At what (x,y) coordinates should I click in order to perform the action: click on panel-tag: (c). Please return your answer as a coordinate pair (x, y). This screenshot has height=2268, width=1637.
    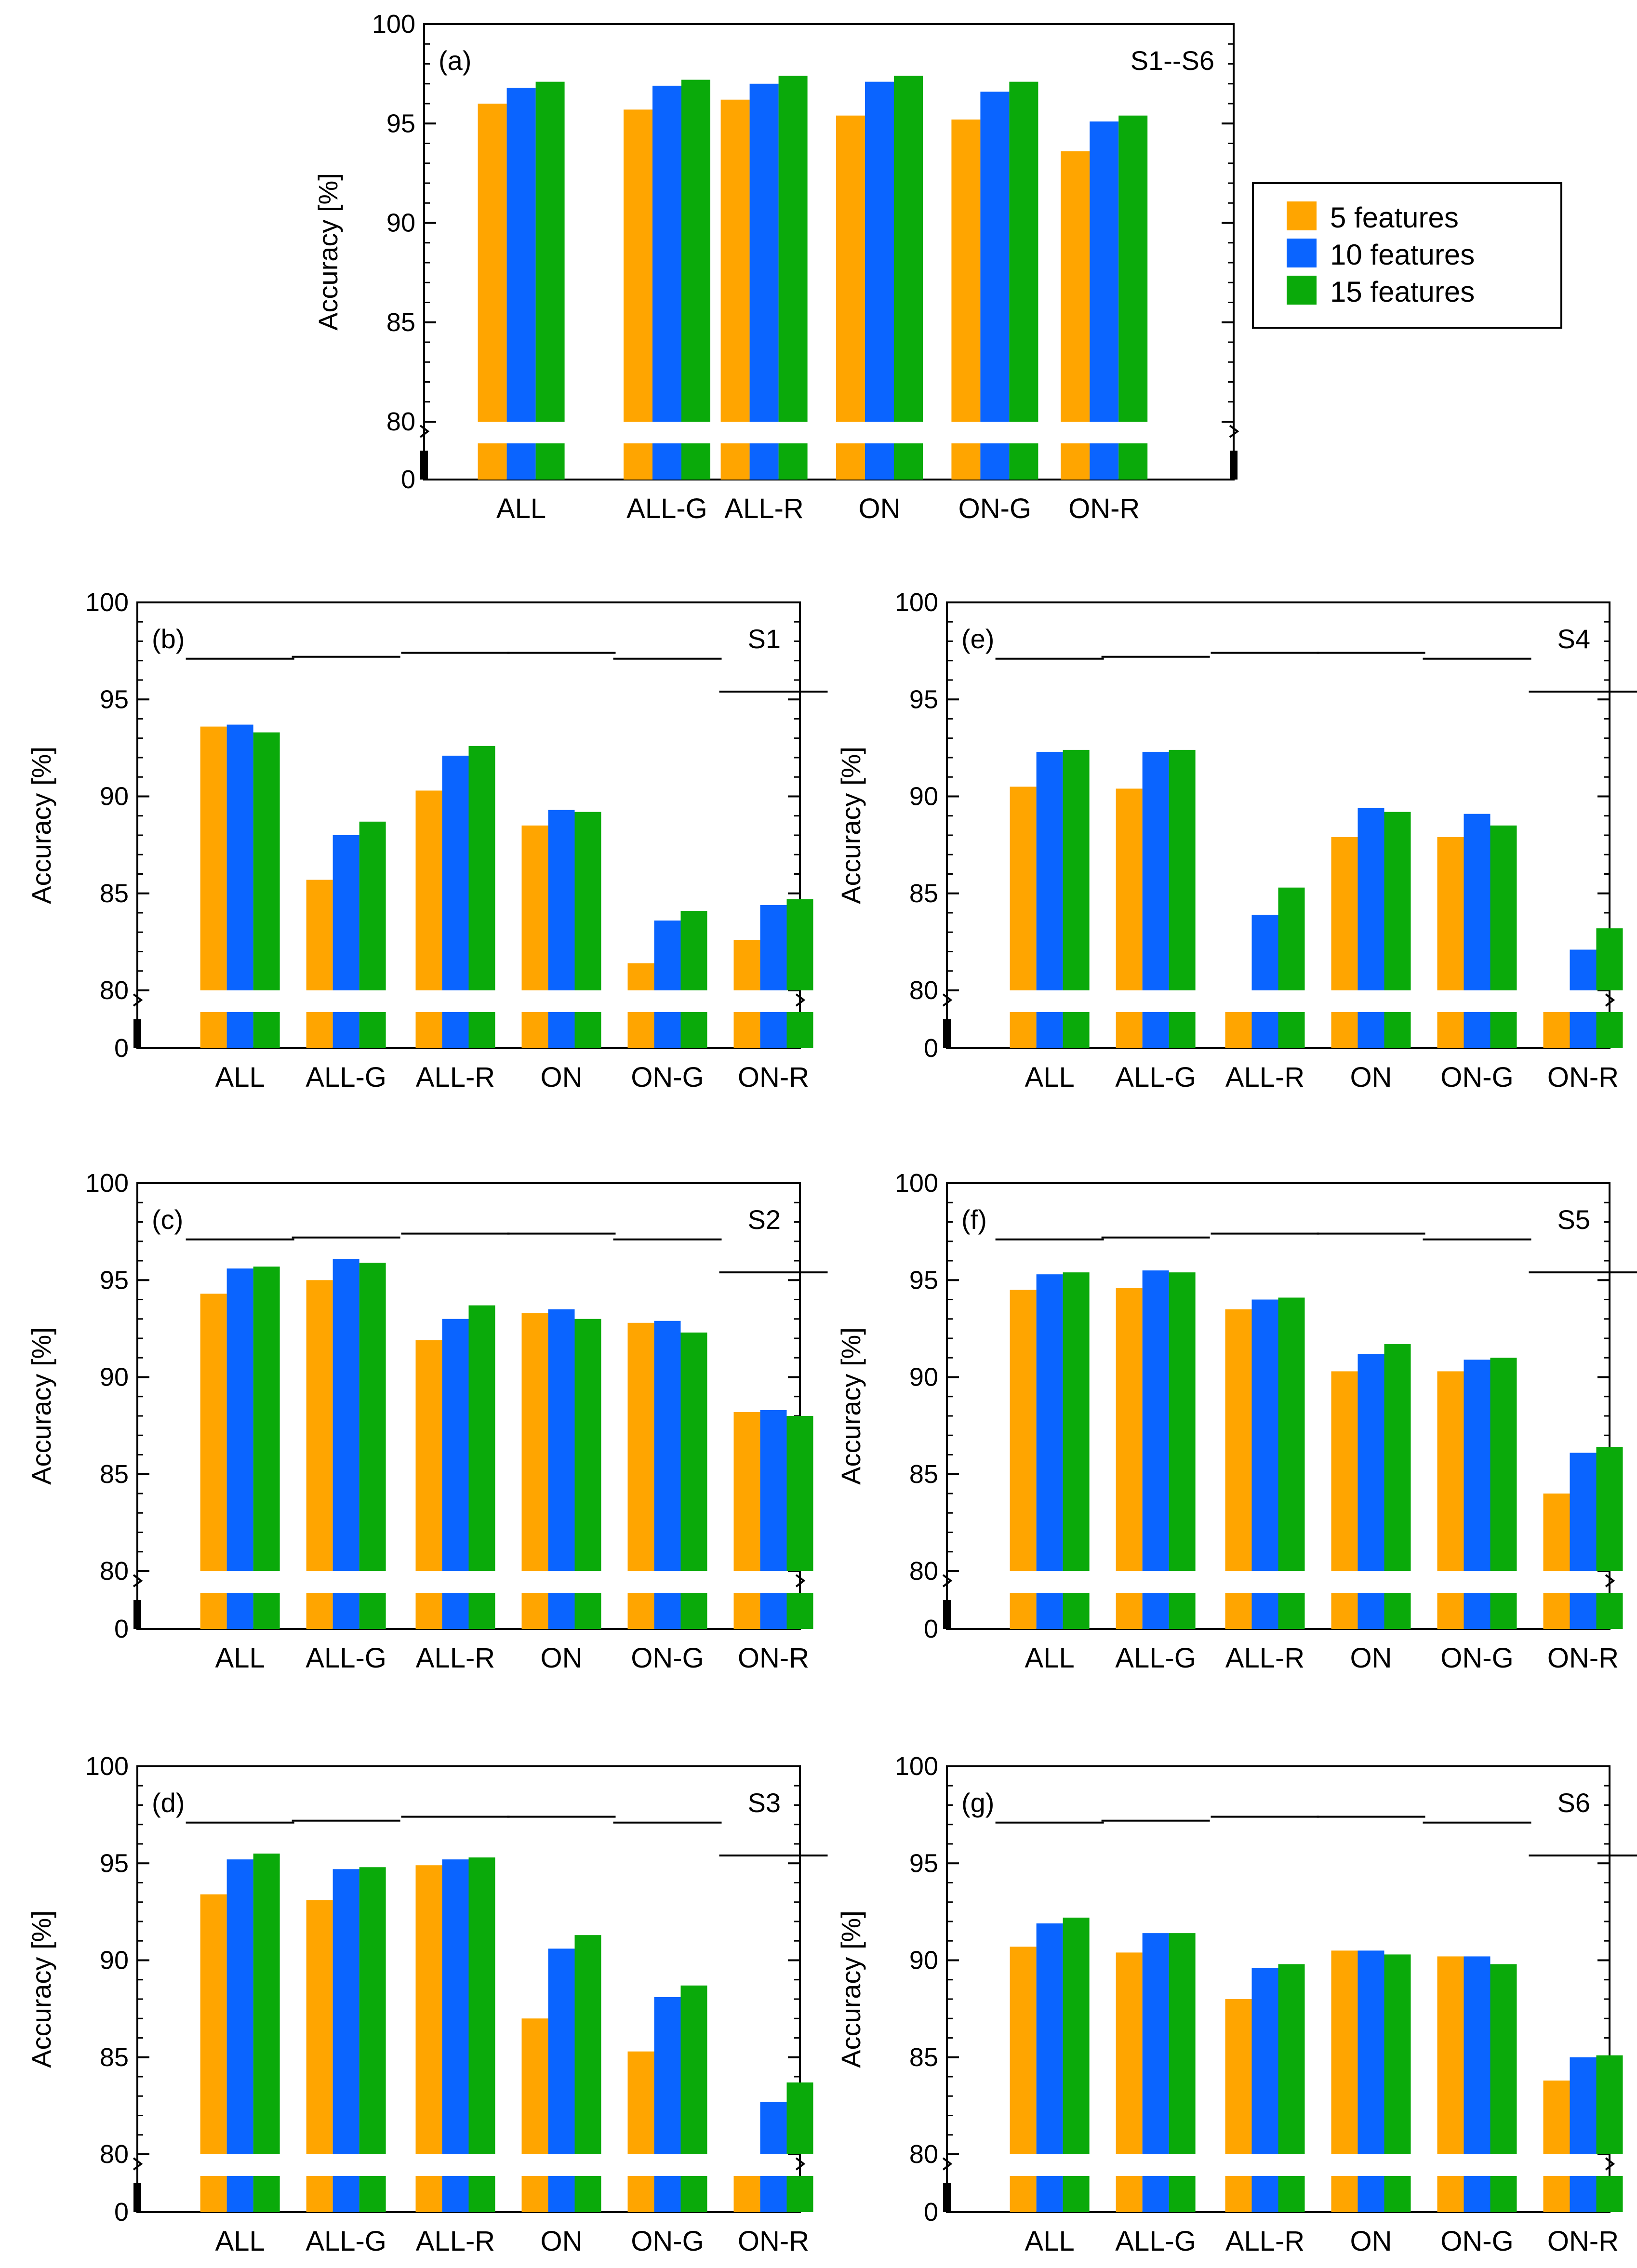
    Looking at the image, I should click on (168, 1219).